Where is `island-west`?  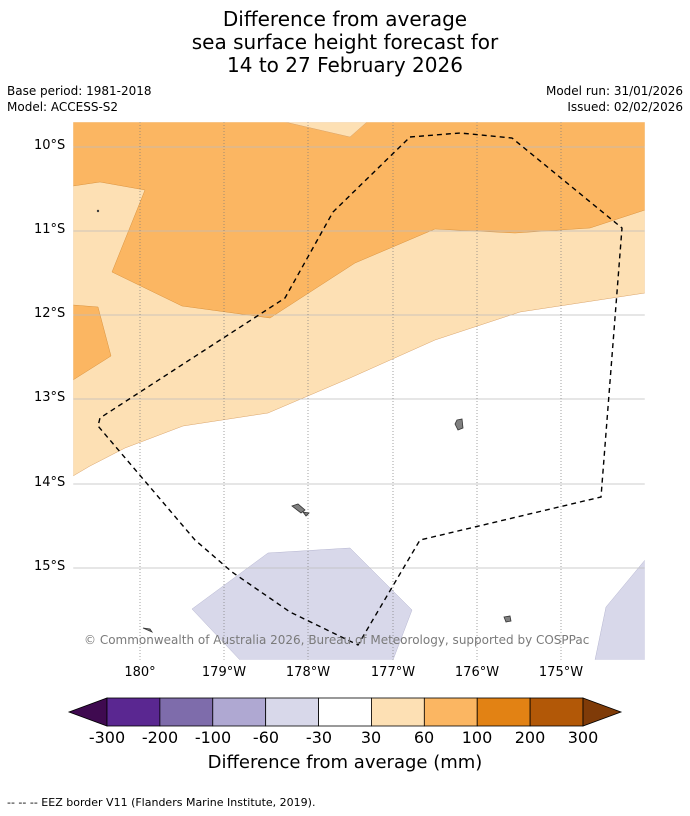
island-west is located at coordinates (298, 508).